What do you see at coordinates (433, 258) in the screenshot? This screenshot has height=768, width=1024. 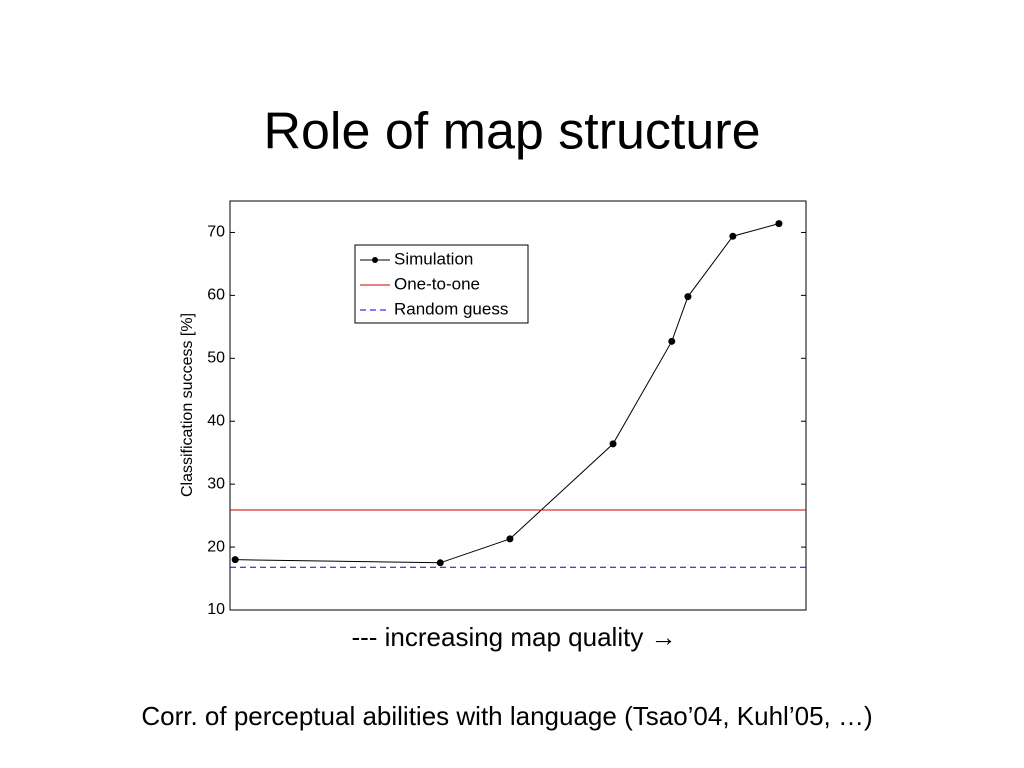 I see `legend-label: Simulation` at bounding box center [433, 258].